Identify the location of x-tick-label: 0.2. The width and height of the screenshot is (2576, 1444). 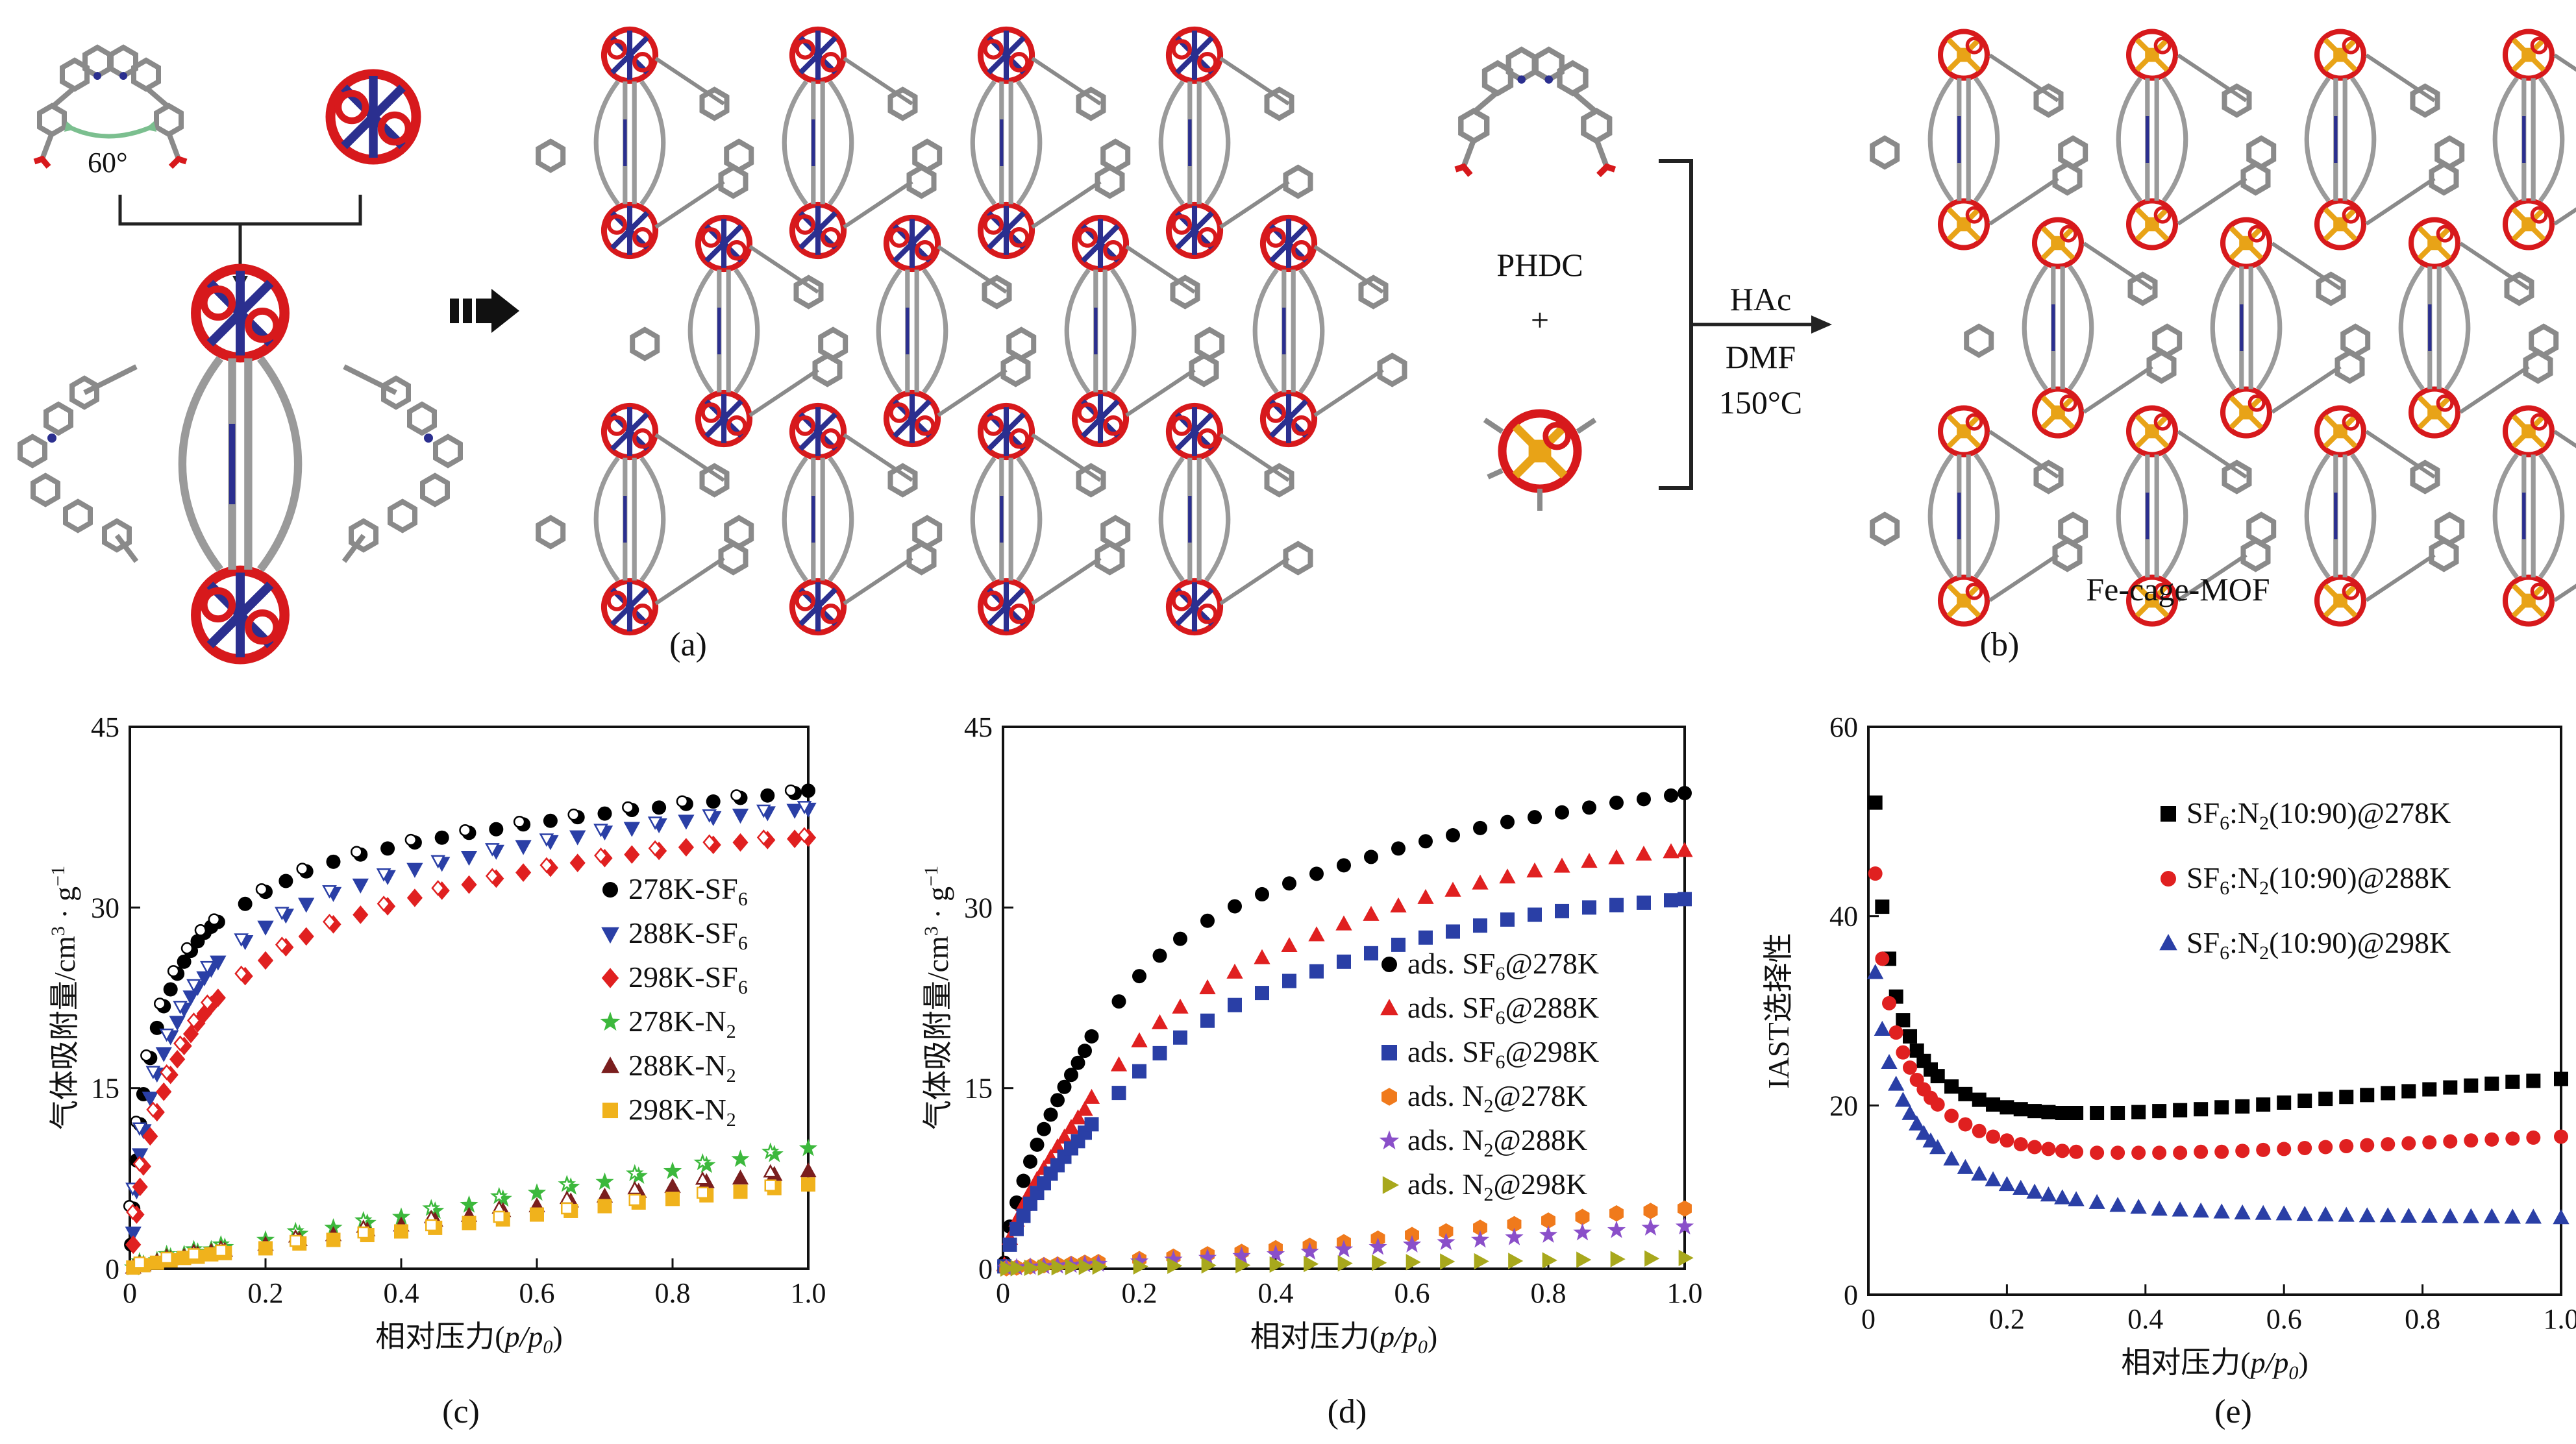
(266, 1293).